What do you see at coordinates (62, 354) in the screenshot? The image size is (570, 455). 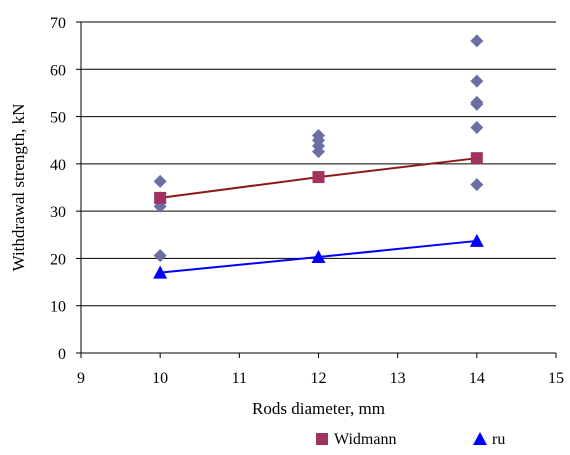 I see `y-tick-label: 0` at bounding box center [62, 354].